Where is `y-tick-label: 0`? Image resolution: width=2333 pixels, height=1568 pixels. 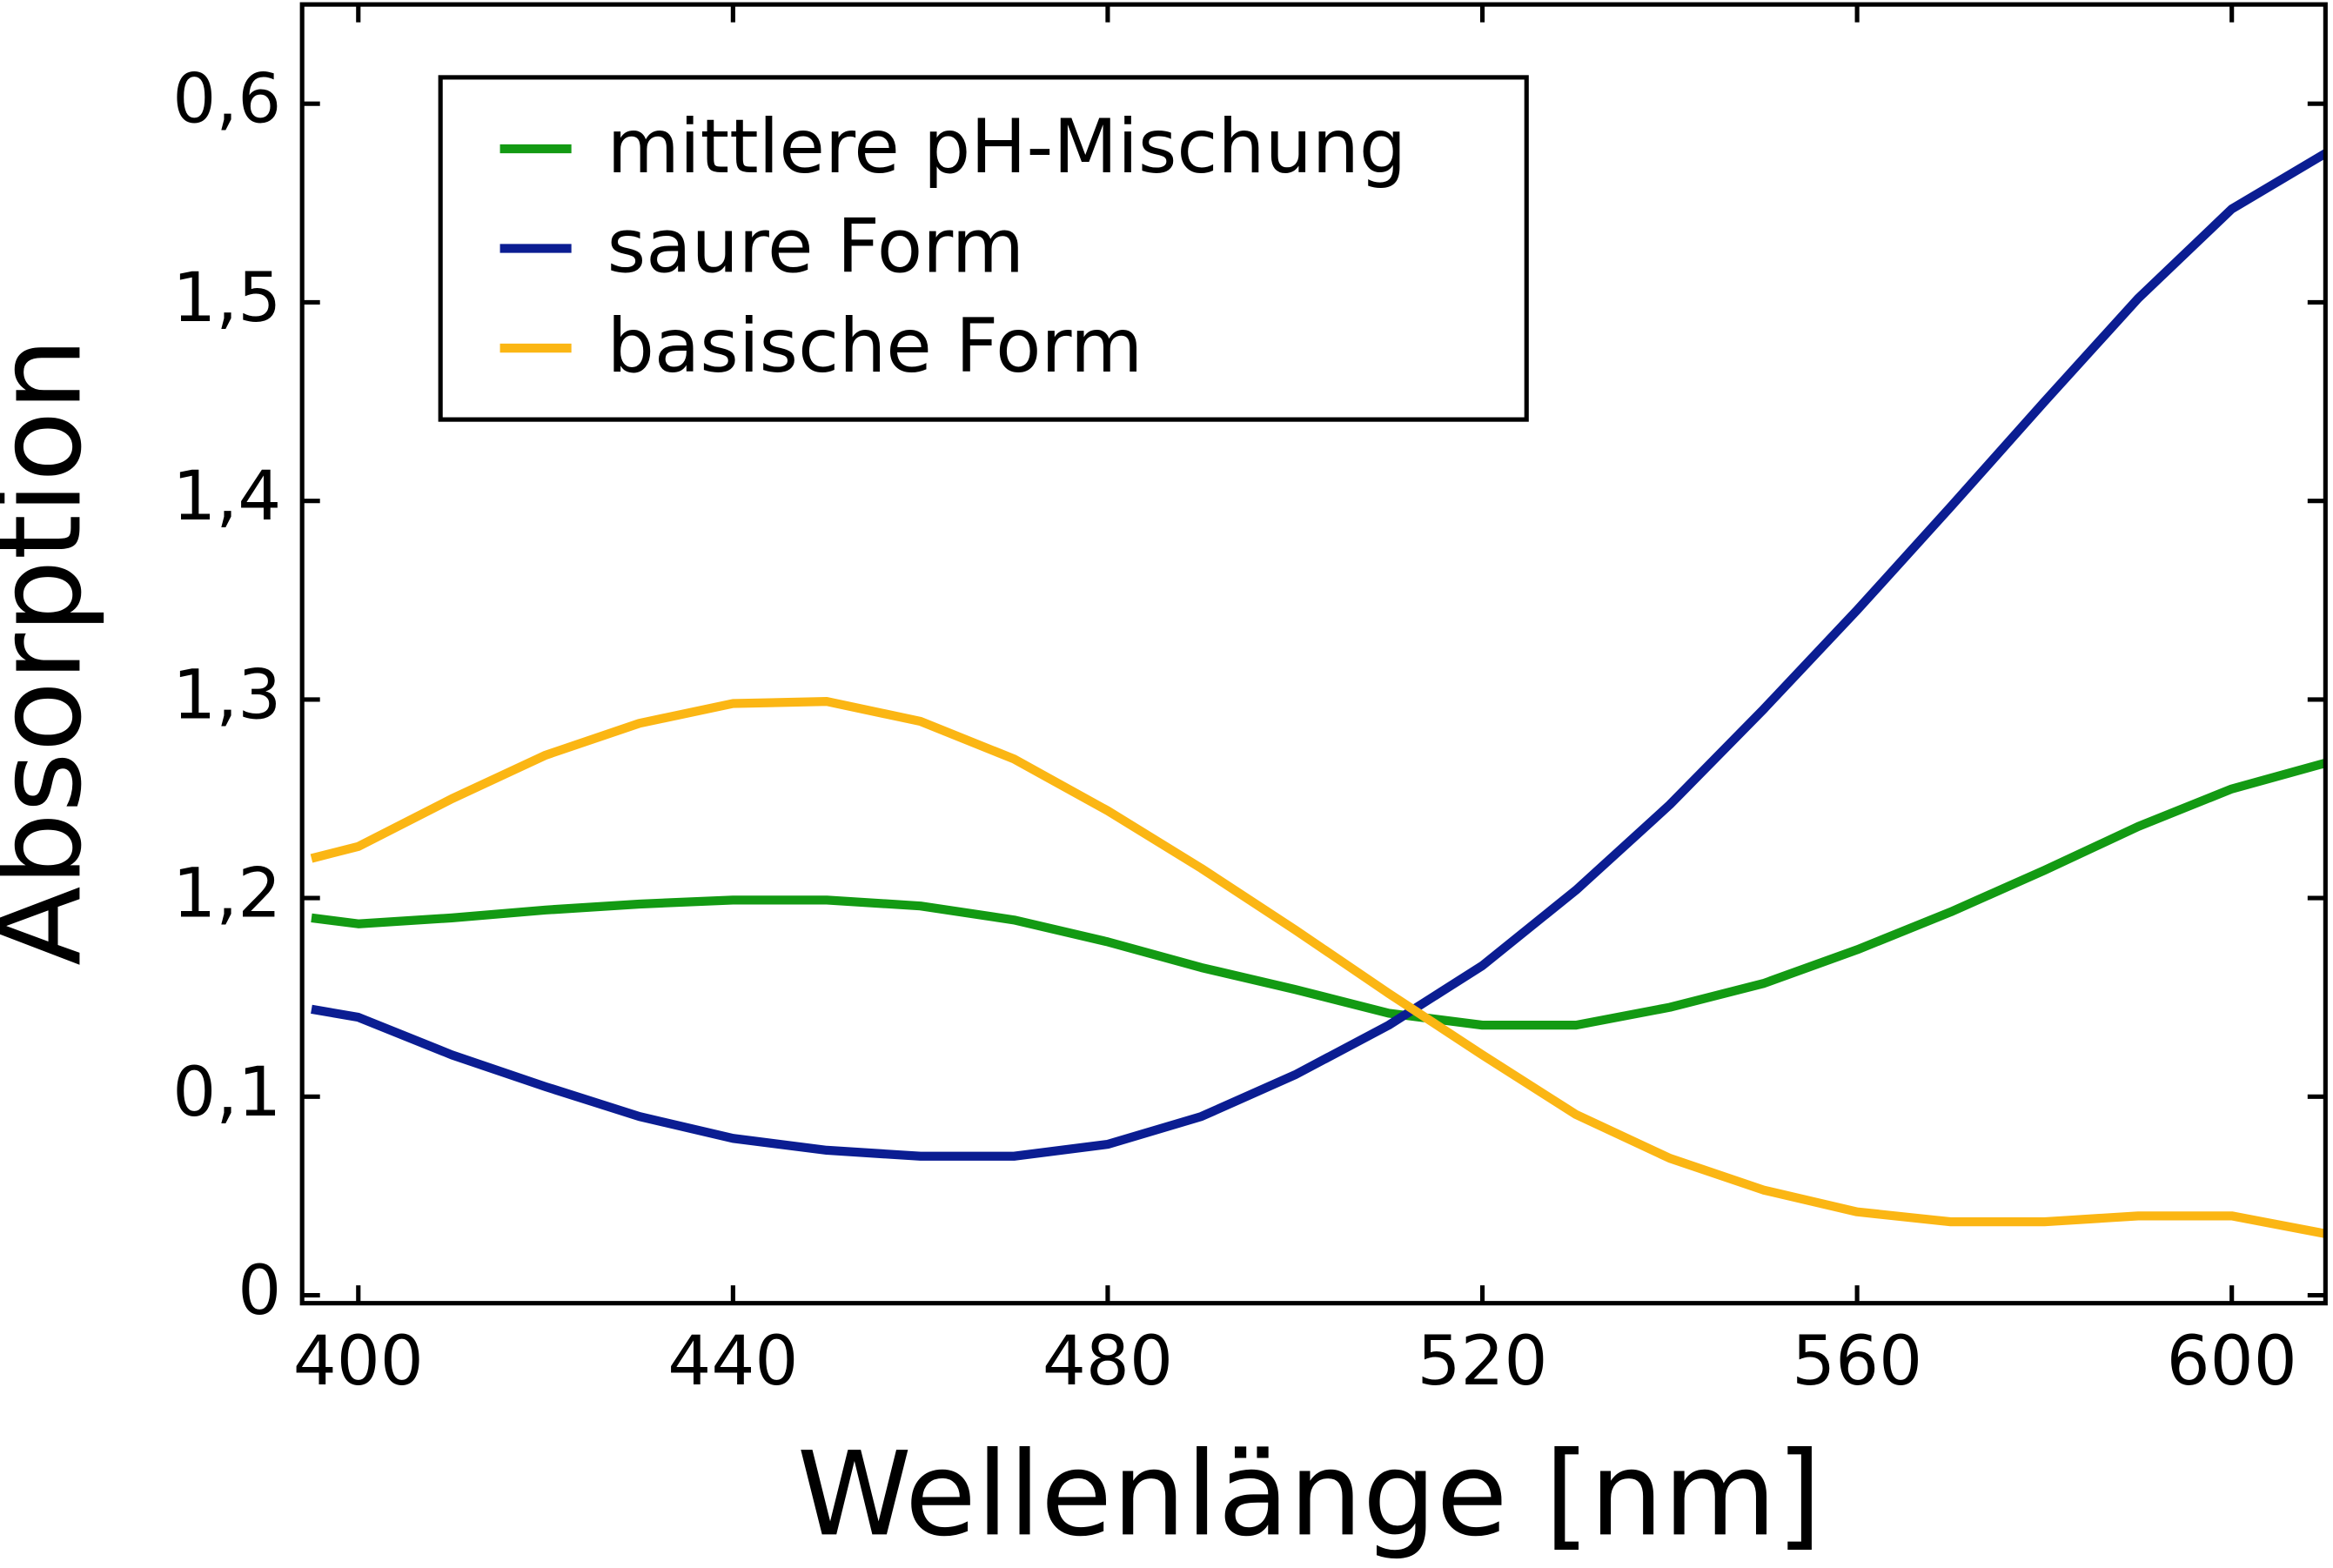
y-tick-label: 0 is located at coordinates (259, 1290).